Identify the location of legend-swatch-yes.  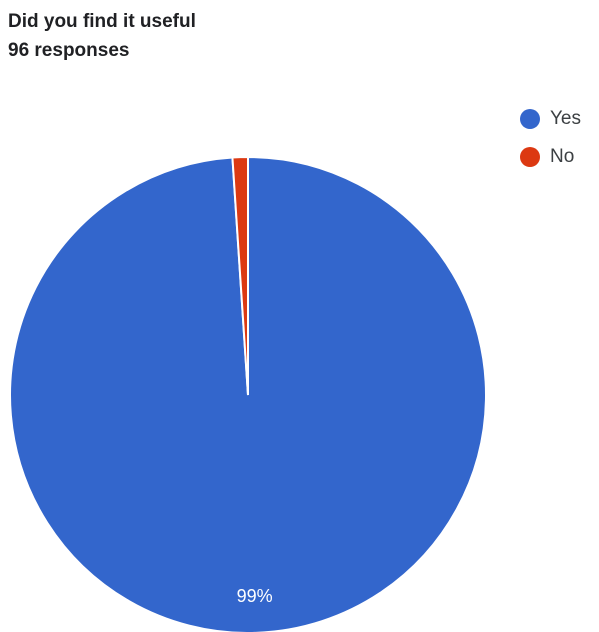
(530, 119).